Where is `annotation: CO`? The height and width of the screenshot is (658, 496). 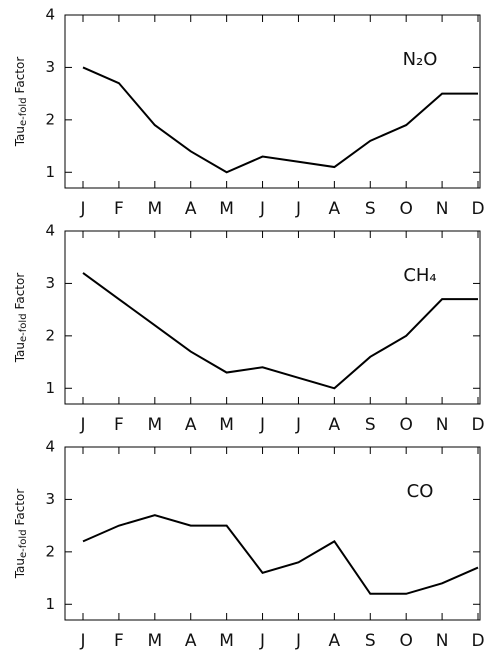 annotation: CO is located at coordinates (420, 491).